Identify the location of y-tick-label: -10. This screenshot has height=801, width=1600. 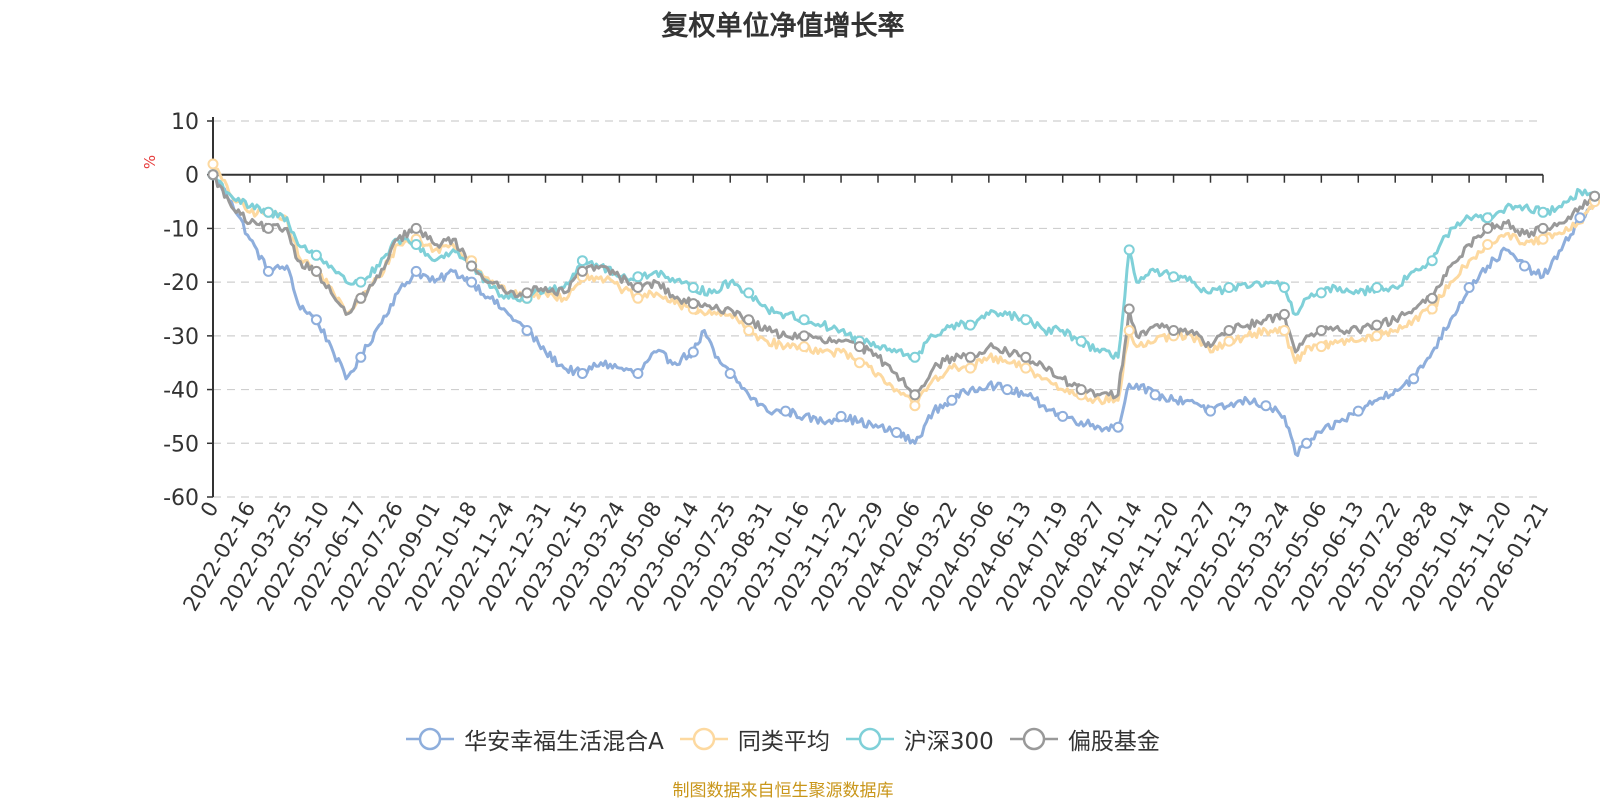
(181, 229).